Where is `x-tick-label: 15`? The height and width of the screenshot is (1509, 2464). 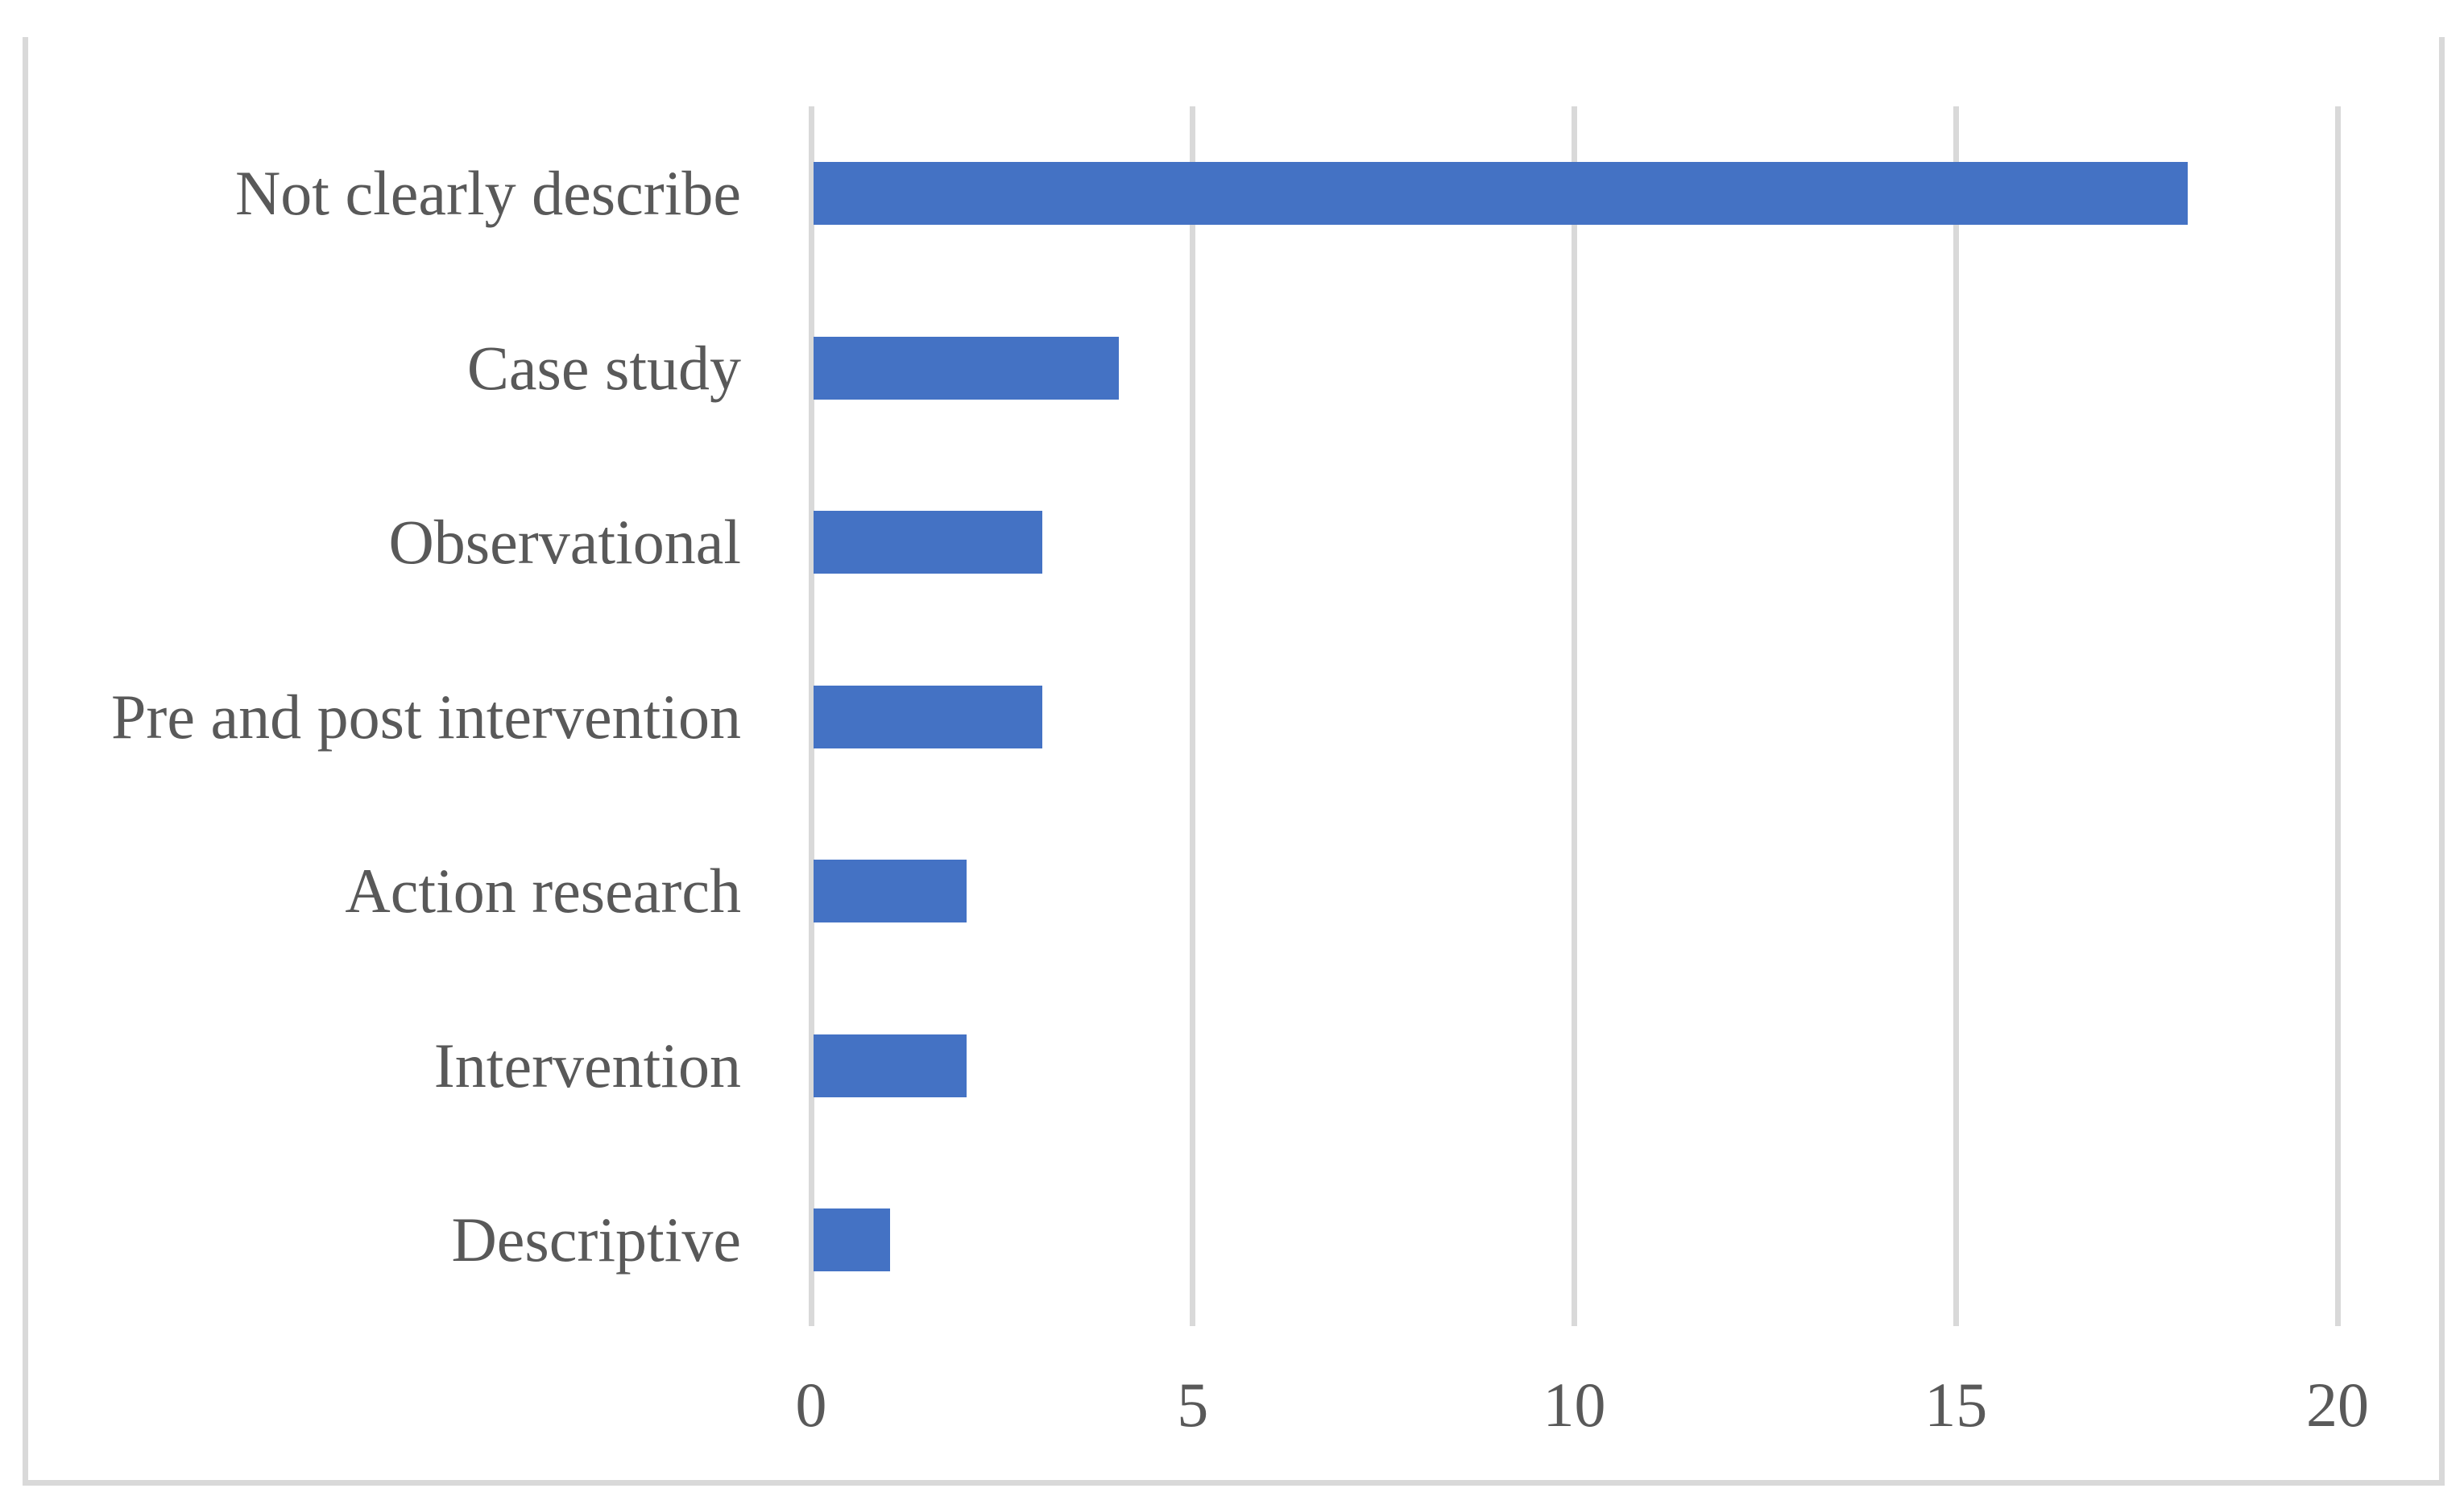 x-tick-label: 15 is located at coordinates (1956, 1405).